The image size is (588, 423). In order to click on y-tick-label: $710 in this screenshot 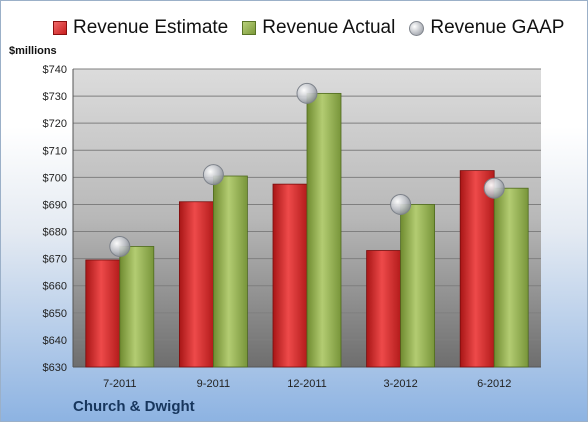, I will do `click(55, 151)`.